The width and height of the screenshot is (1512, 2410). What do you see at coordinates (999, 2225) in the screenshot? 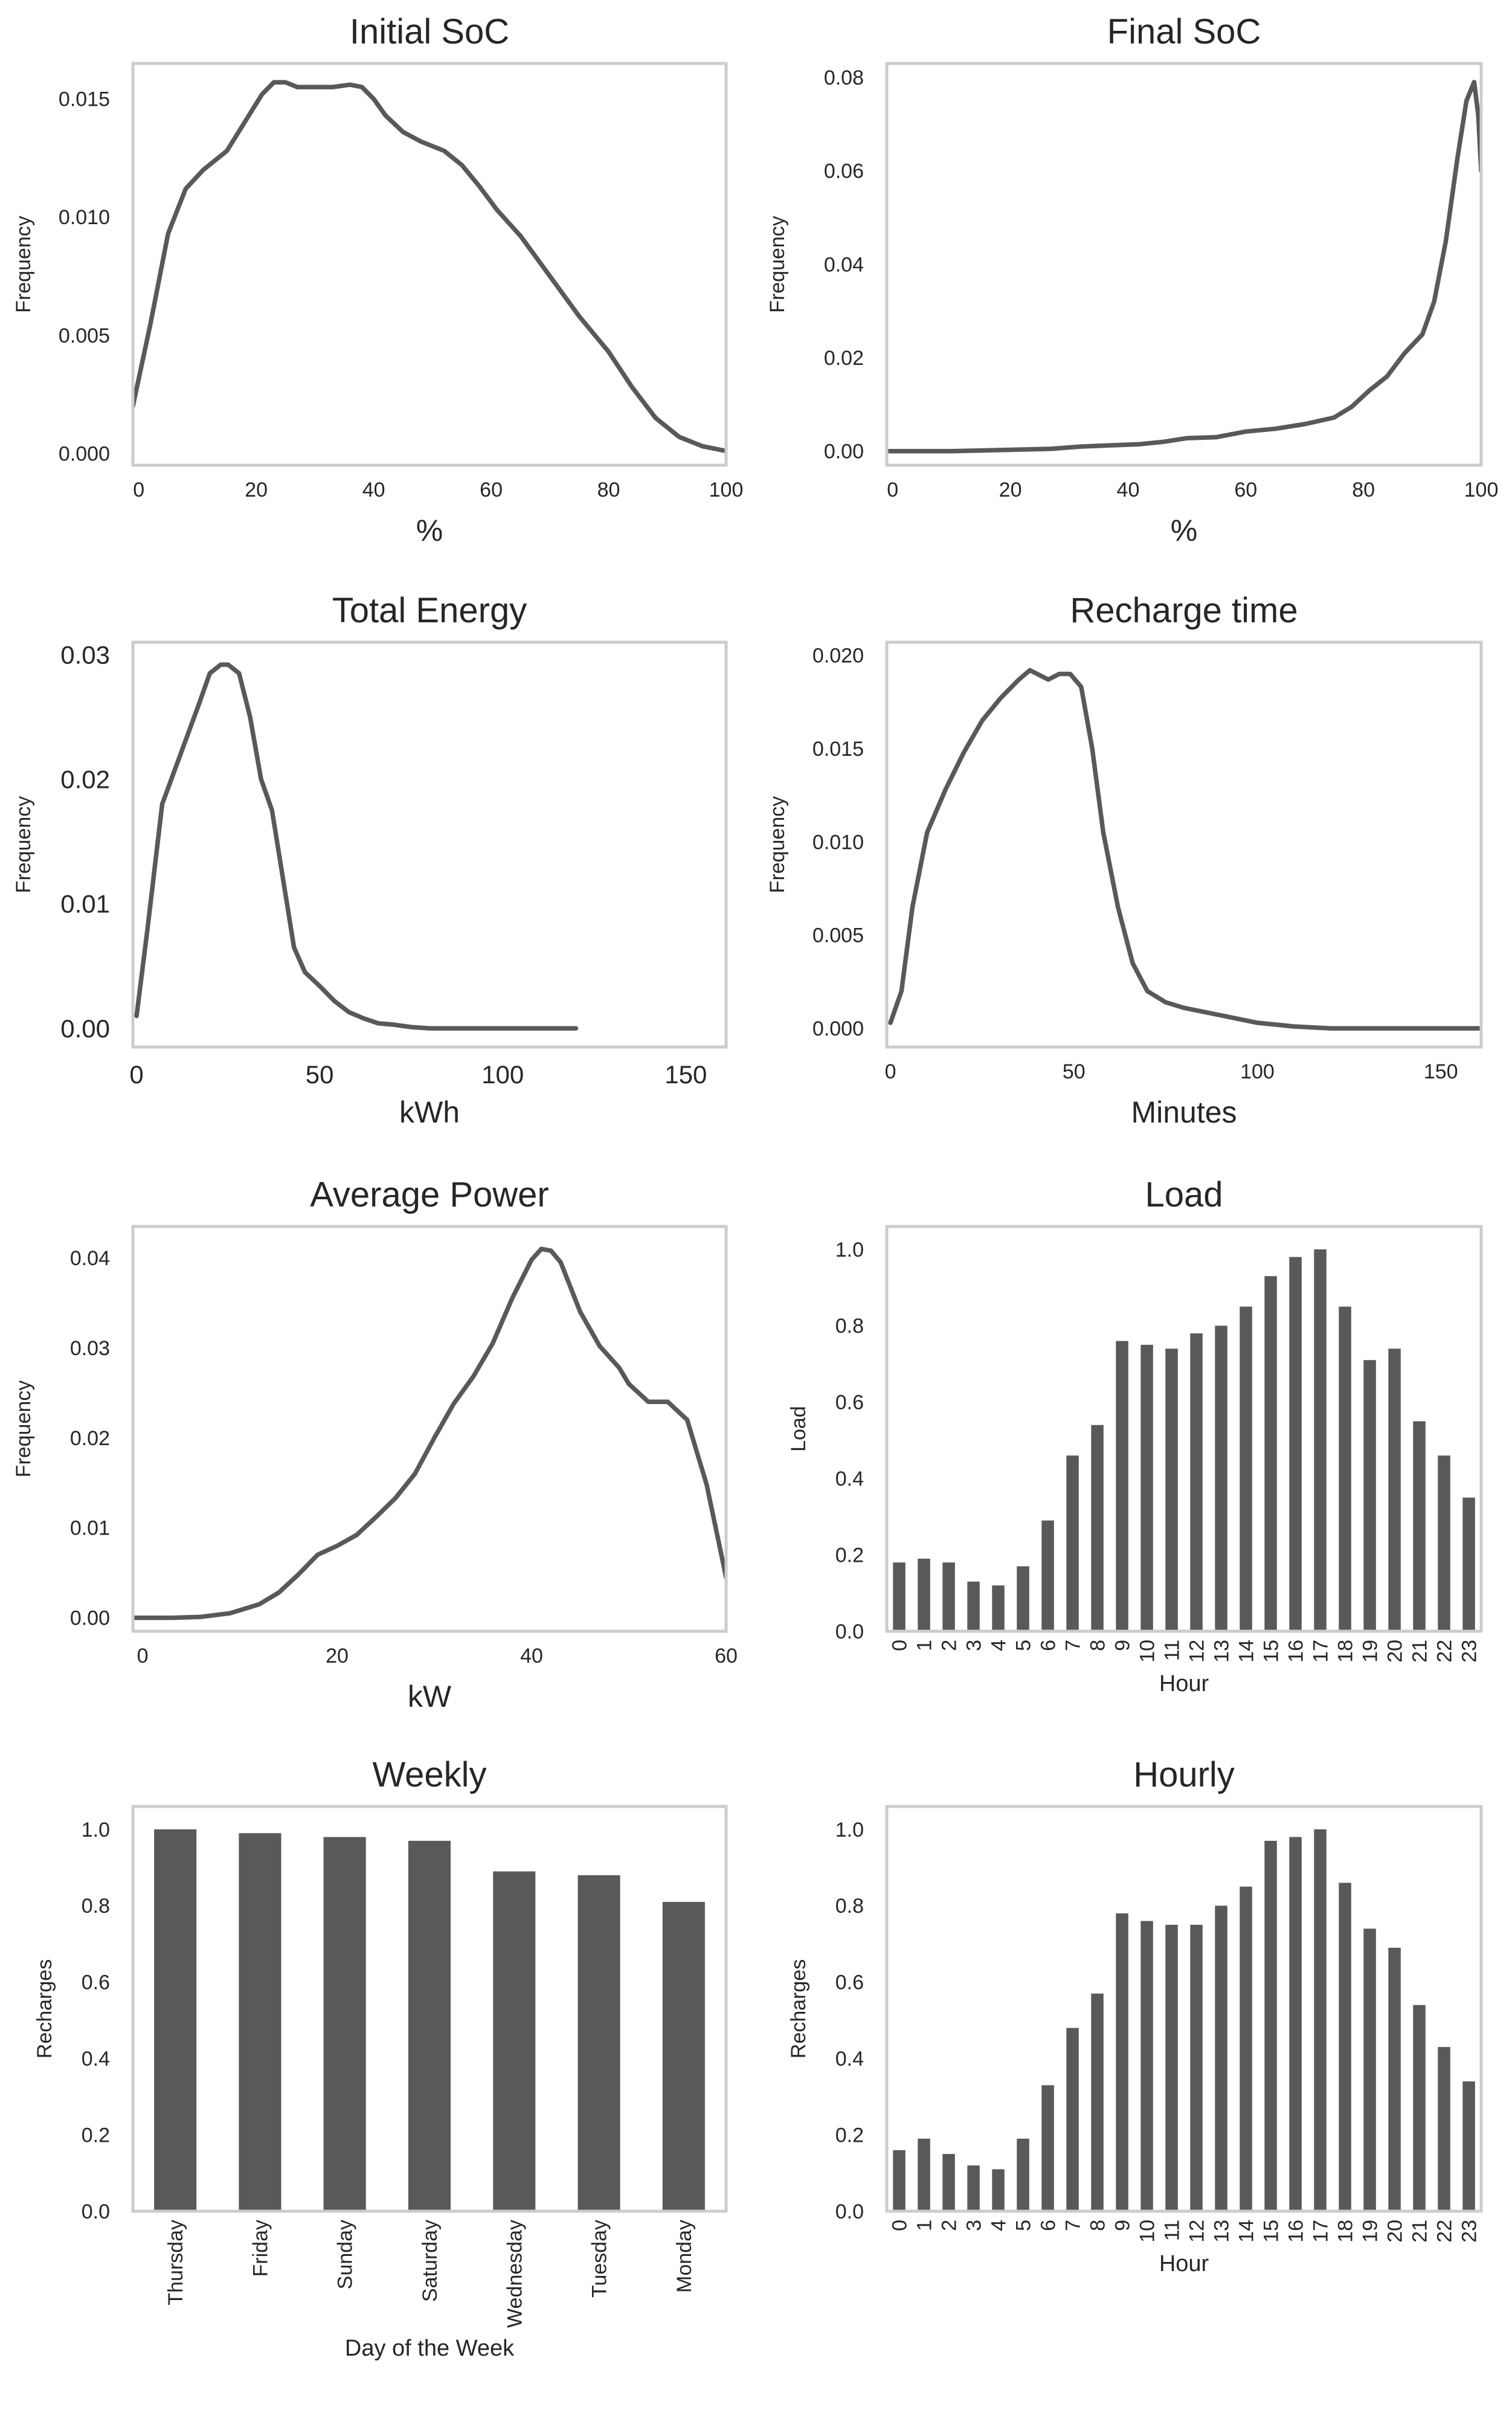
I see `x-tick-label: 4` at bounding box center [999, 2225].